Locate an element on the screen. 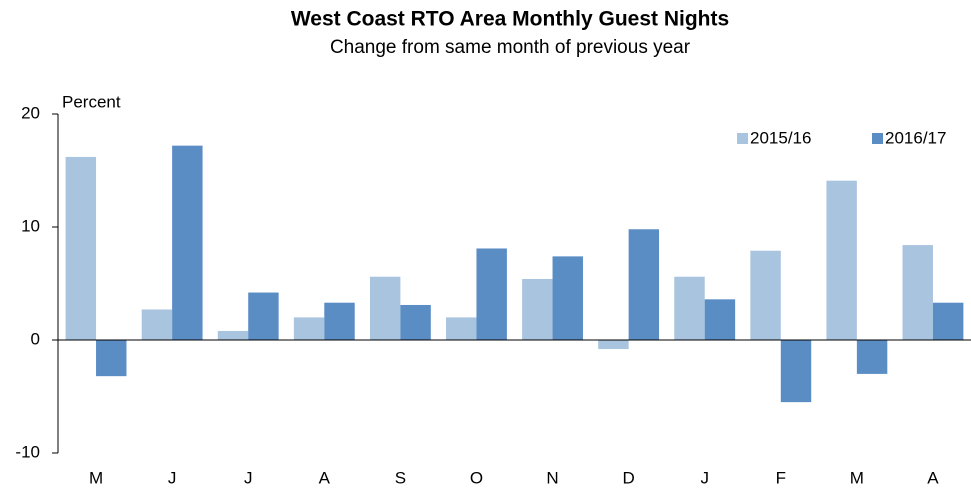  x-tick-label: F is located at coordinates (781, 477).